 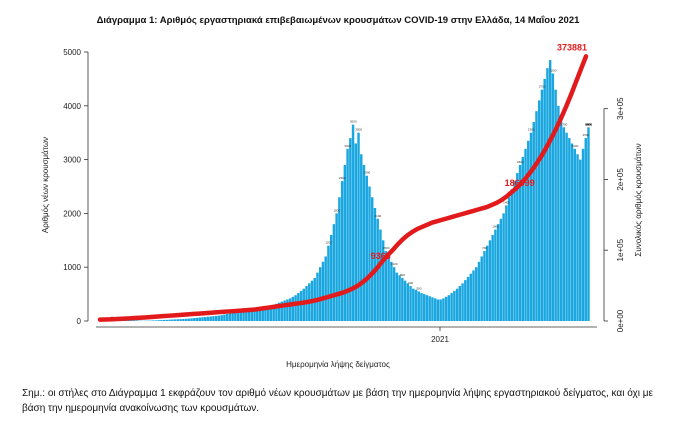 What do you see at coordinates (72, 160) in the screenshot?
I see `y-tick-label-left: 3000` at bounding box center [72, 160].